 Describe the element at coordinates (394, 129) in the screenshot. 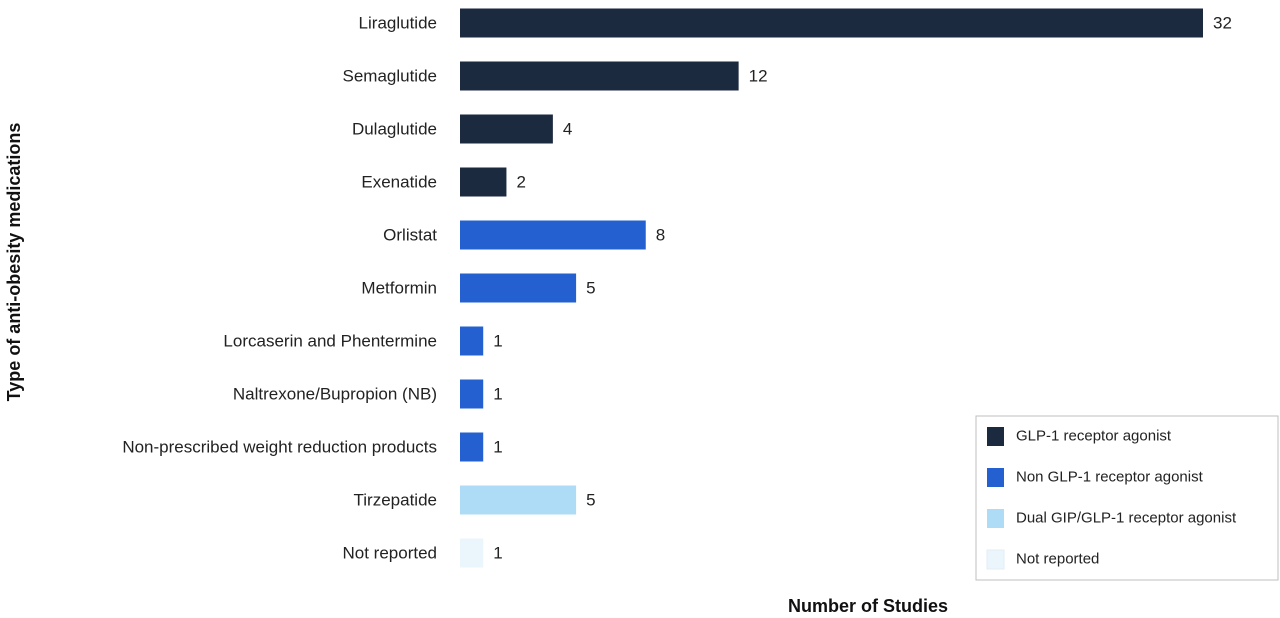

I see `category-label-dulaglutide: Dulaglutide` at that location.